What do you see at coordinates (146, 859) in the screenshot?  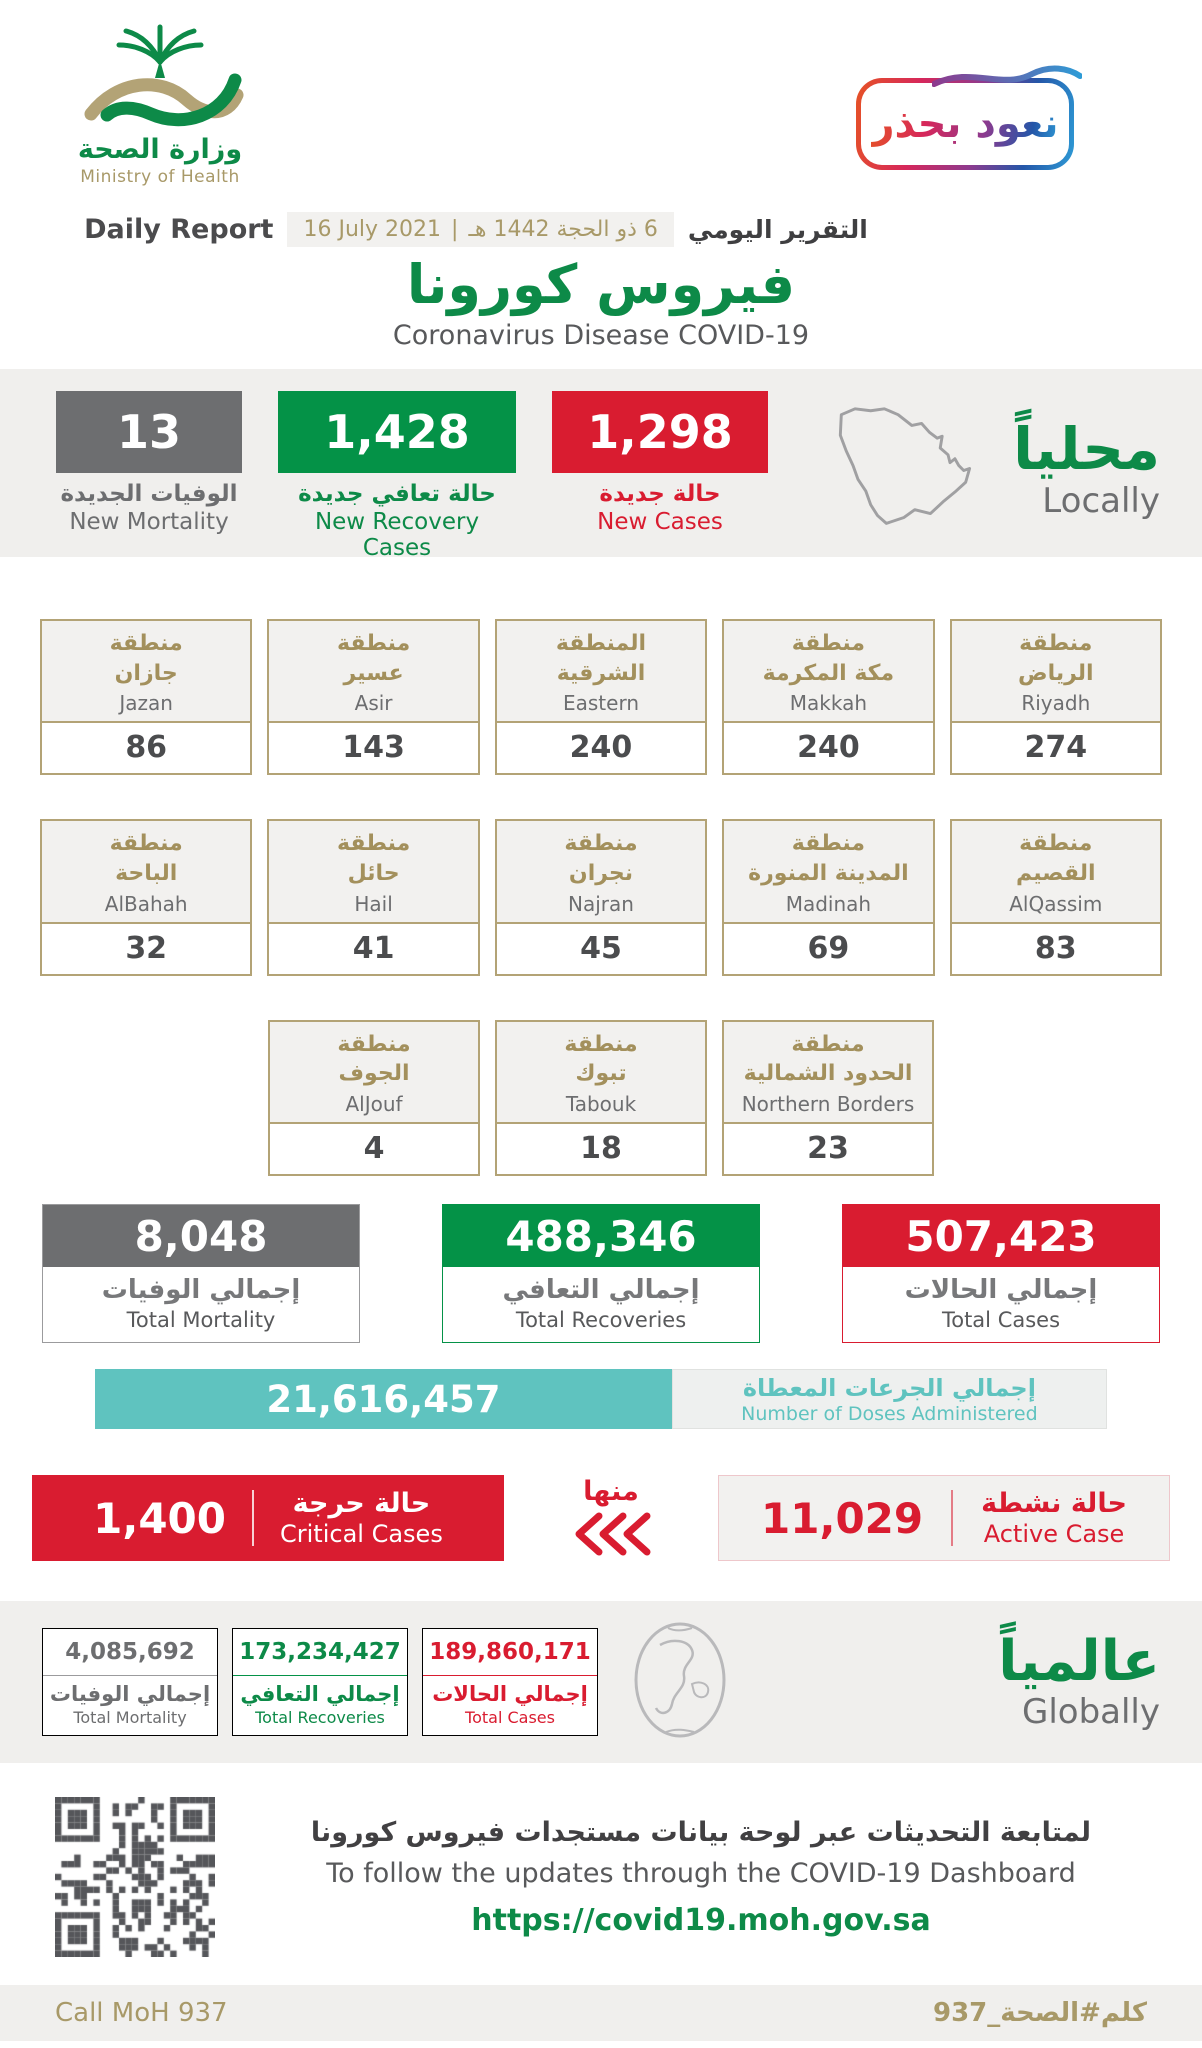 I see `region-name-ar: منطقة الباحة` at bounding box center [146, 859].